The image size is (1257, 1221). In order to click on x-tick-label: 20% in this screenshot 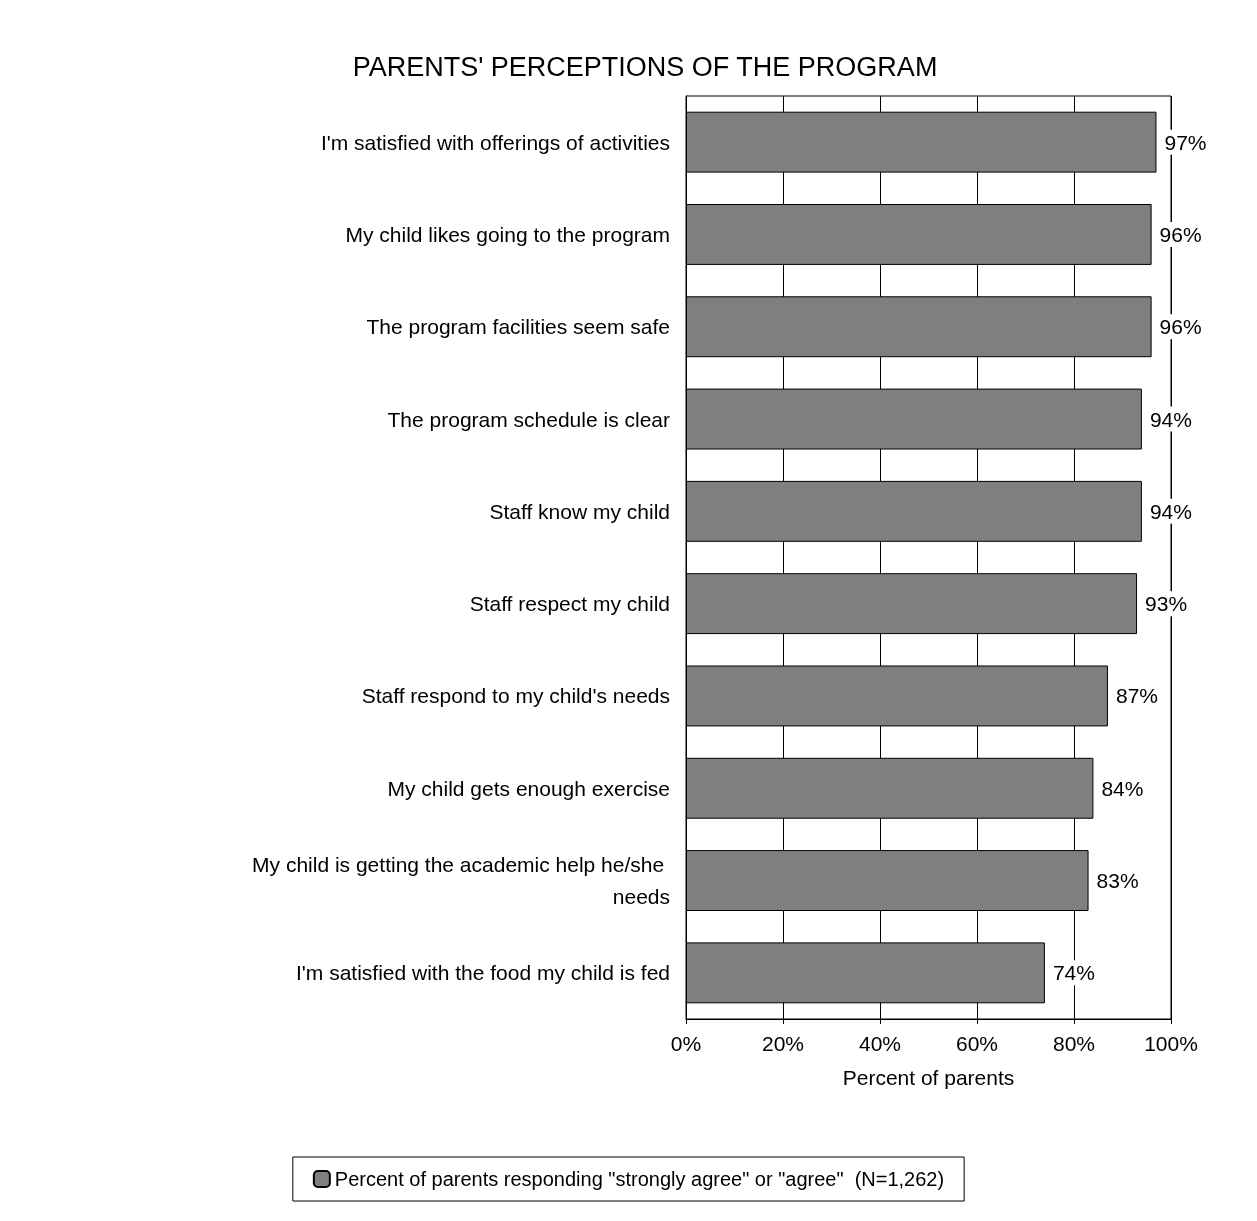, I will do `click(783, 1043)`.